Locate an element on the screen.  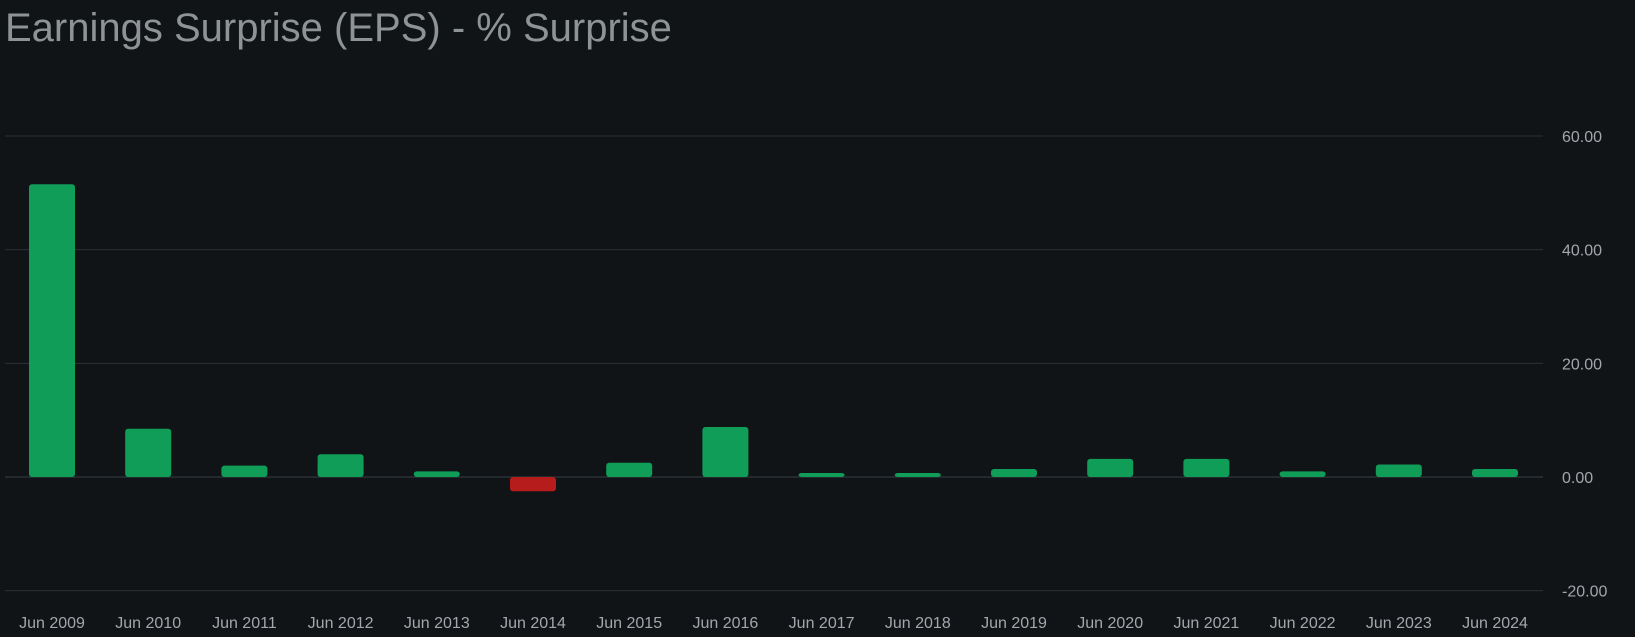
x-tick-label: Jun 2012 is located at coordinates (341, 623).